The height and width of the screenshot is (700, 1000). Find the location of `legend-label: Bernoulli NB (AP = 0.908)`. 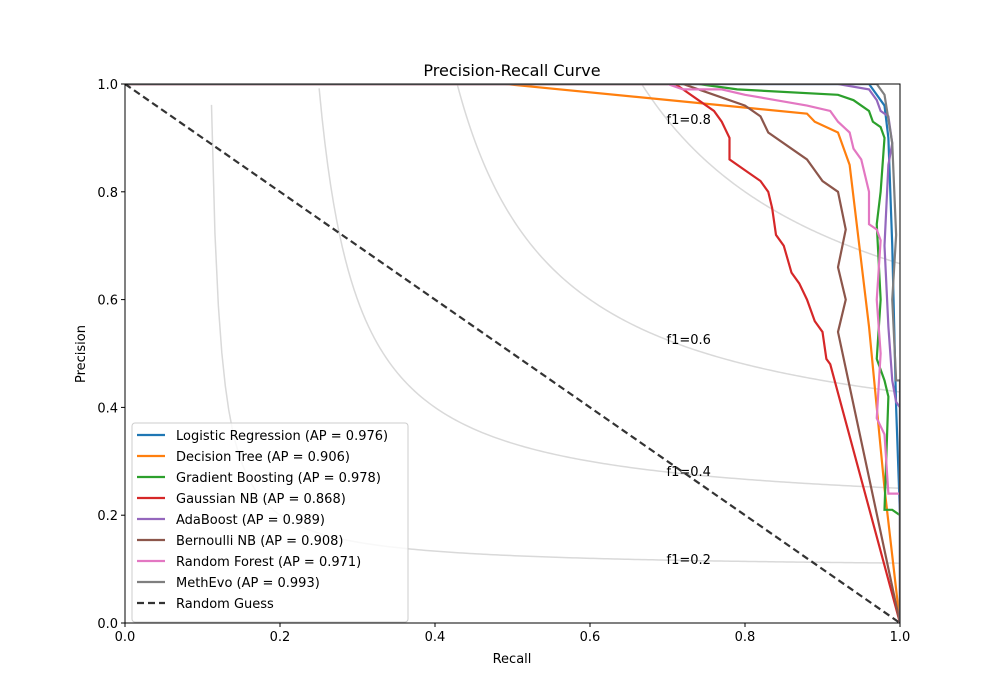

legend-label: Bernoulli NB (AP = 0.908) is located at coordinates (259, 541).